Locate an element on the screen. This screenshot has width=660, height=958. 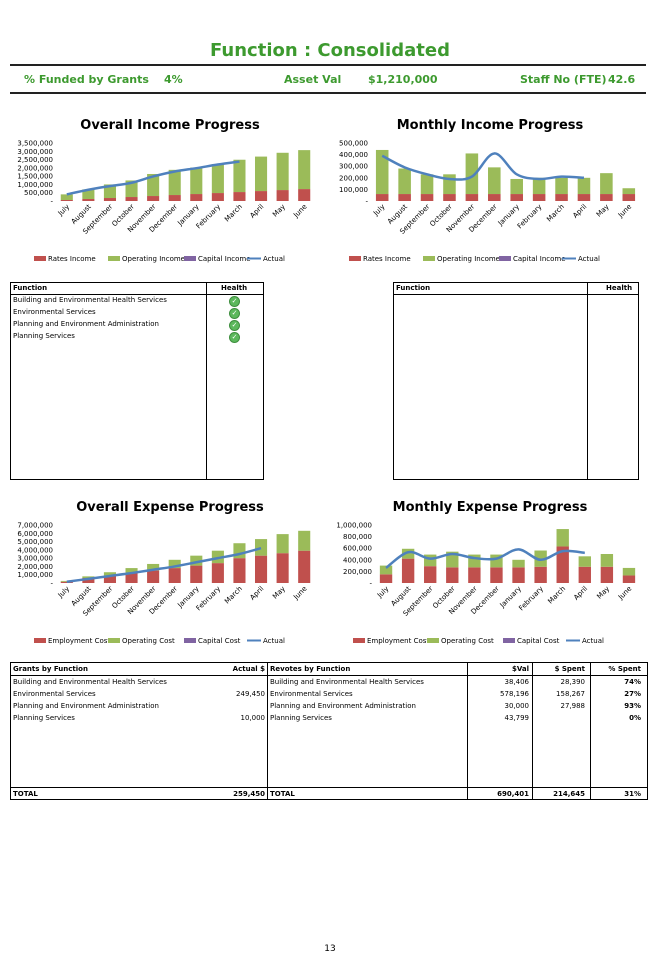
legend-label: Capital Cost is located at coordinates (538, 641).